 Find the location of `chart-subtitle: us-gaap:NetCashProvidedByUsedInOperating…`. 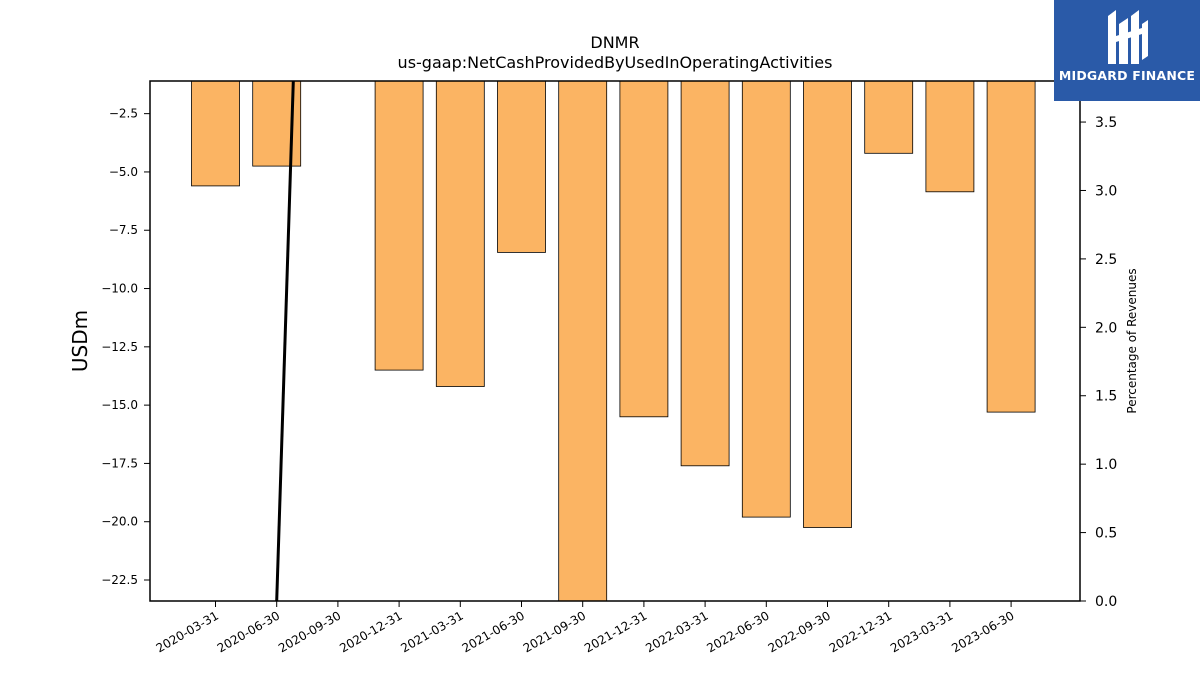

chart-subtitle: us-gaap:NetCashProvidedByUsedInOperating… is located at coordinates (615, 62).